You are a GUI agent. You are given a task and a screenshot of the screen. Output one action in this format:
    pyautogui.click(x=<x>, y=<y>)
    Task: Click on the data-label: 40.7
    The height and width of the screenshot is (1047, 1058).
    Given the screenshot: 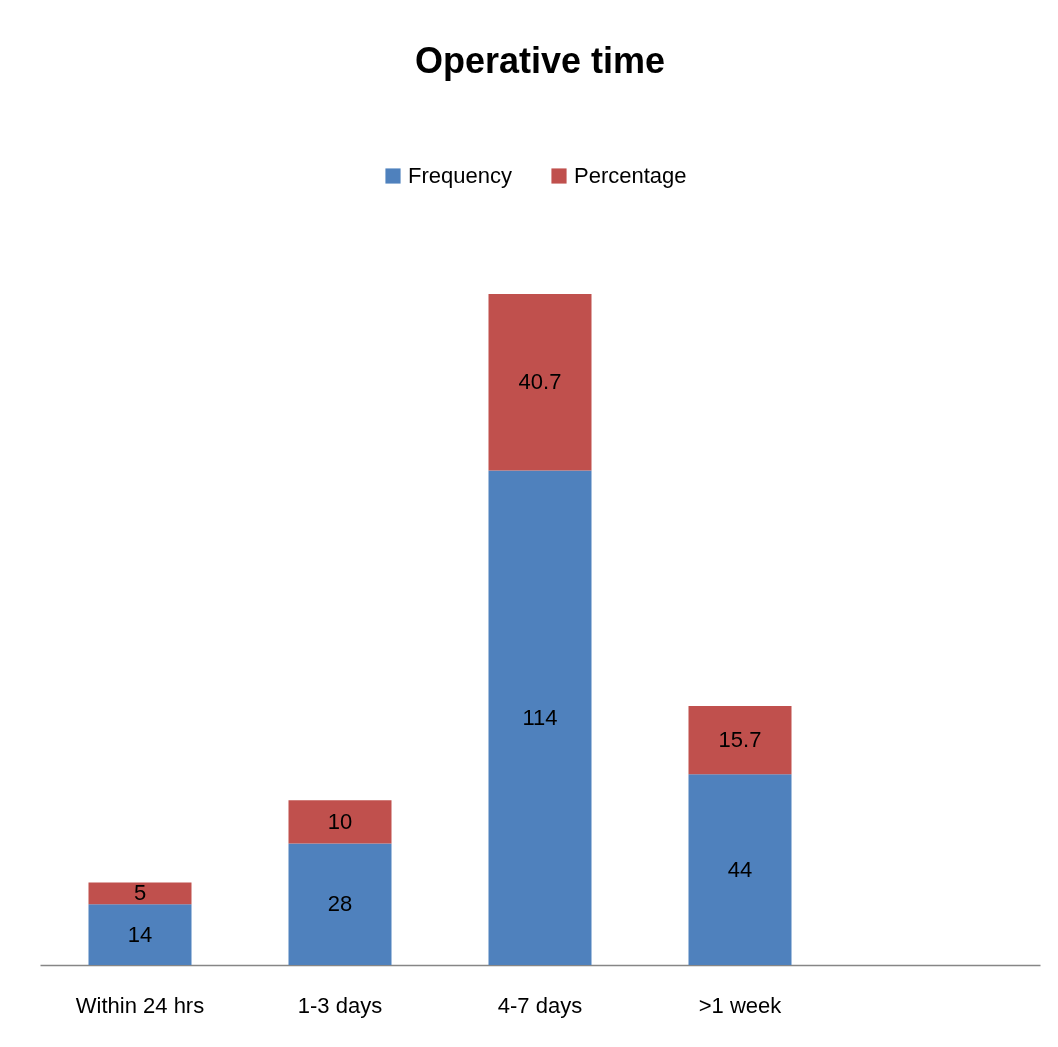 What is the action you would take?
    pyautogui.click(x=540, y=382)
    